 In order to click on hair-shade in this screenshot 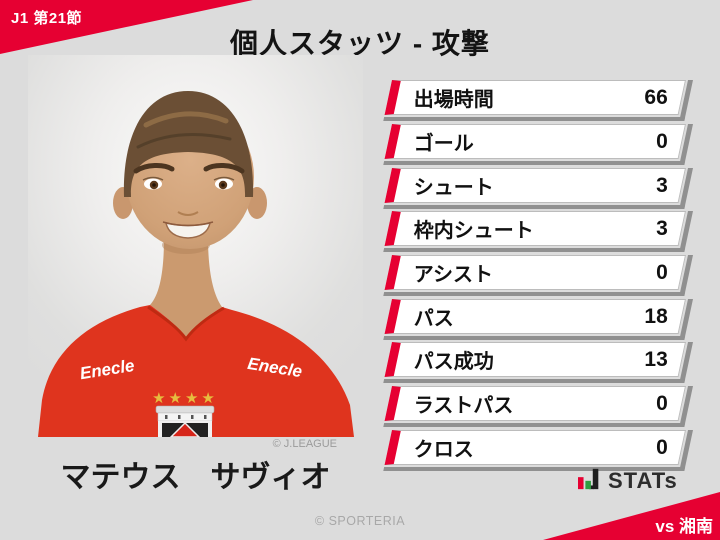, I will do `click(184, 141)`.